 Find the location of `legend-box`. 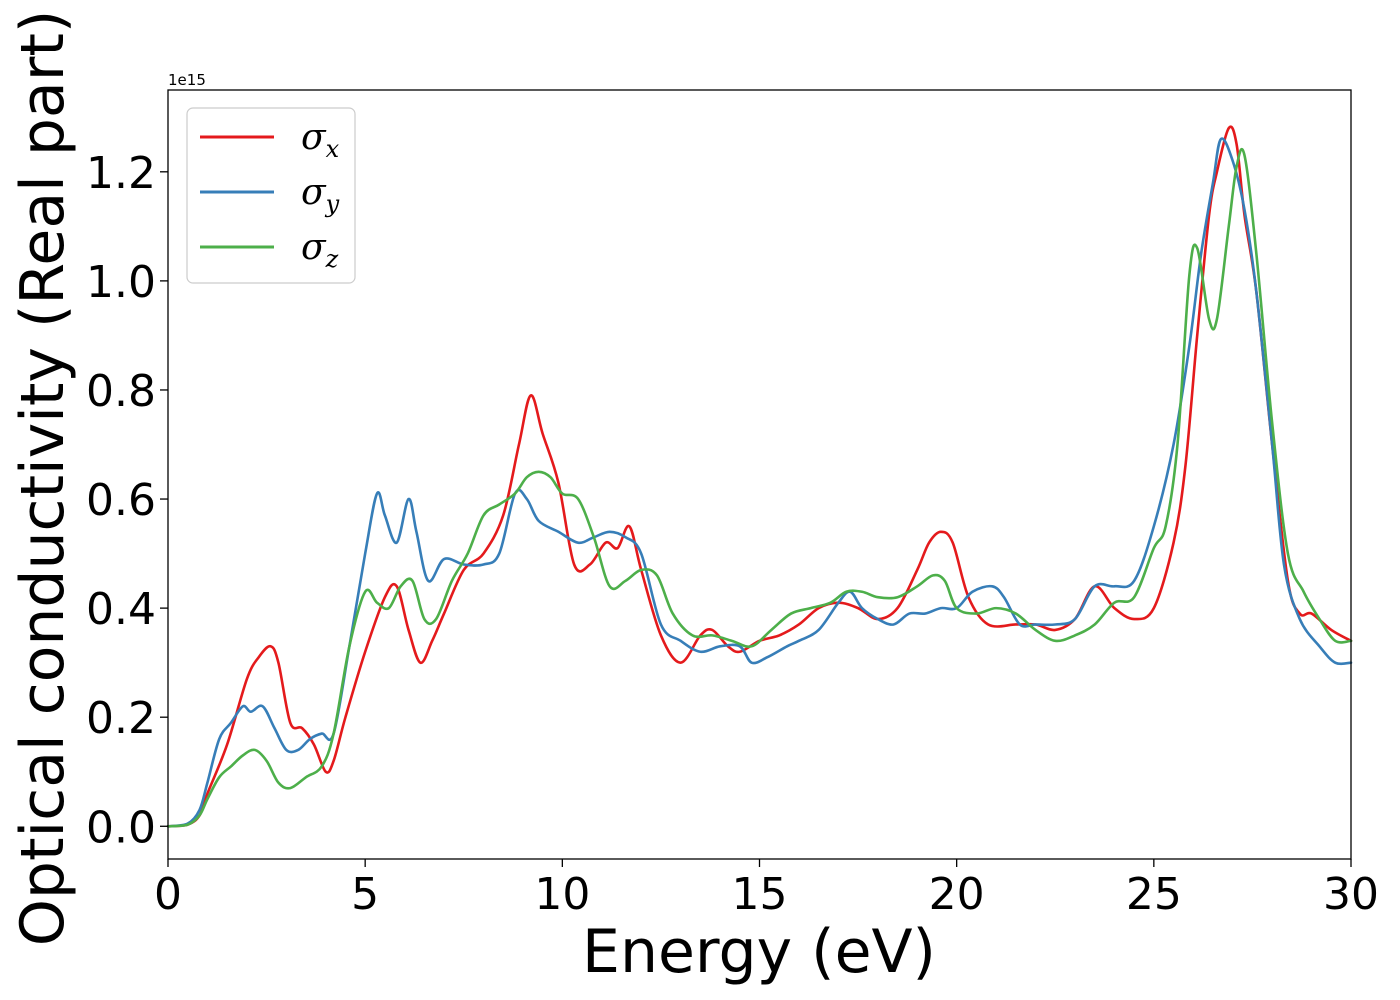

legend-box is located at coordinates (271, 195).